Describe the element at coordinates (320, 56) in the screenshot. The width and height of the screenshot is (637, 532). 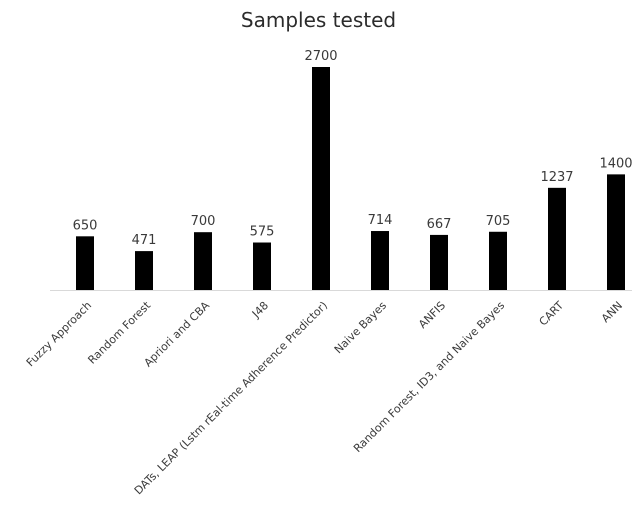
I see `data-label: 2700` at that location.